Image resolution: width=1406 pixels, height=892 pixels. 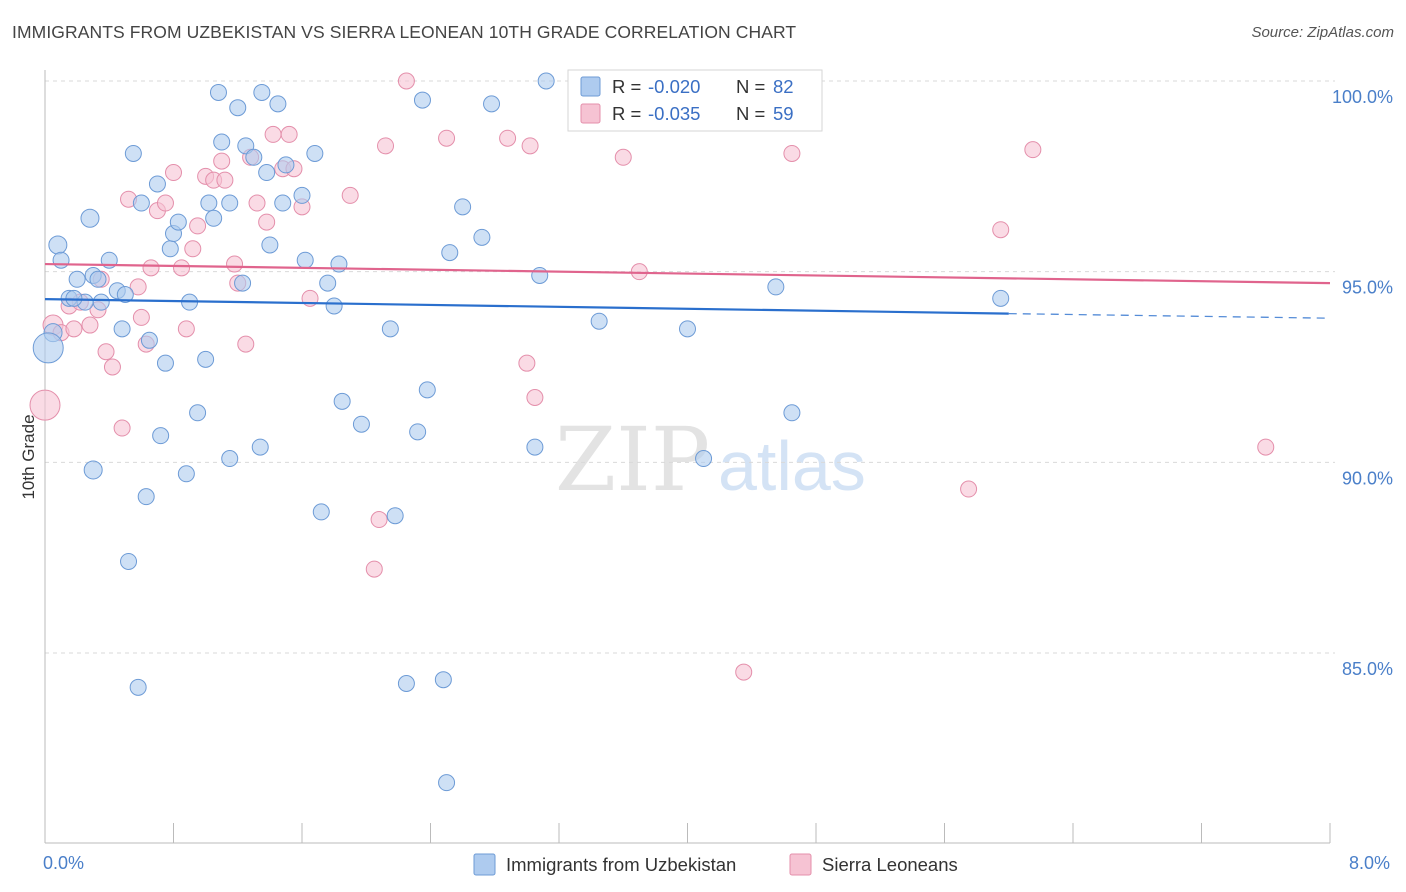 What do you see at coordinates (1169, 315) in the screenshot?
I see `trend-line-uzbekistan-extension` at bounding box center [1169, 315].